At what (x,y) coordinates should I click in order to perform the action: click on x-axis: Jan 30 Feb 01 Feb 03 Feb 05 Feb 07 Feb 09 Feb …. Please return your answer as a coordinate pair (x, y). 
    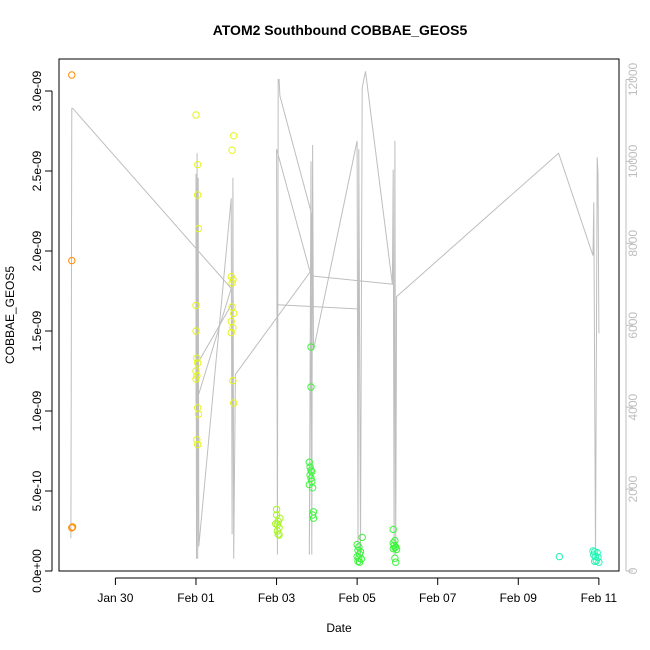
    Looking at the image, I should click on (357, 591).